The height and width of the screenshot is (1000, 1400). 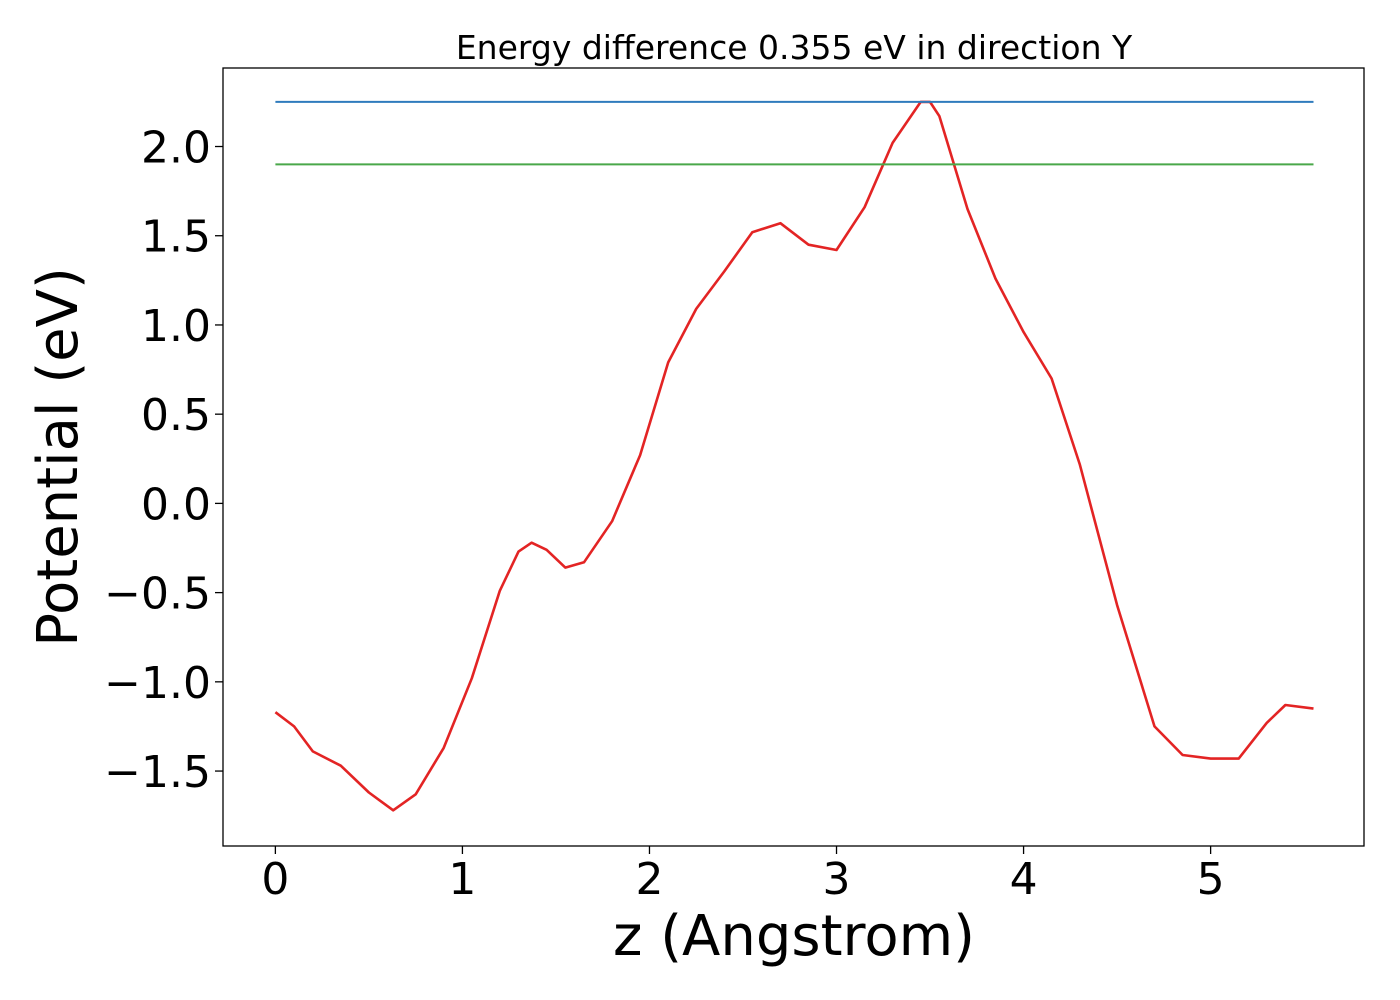 I want to click on y-axis-label: Potential (eV), so click(x=58, y=457).